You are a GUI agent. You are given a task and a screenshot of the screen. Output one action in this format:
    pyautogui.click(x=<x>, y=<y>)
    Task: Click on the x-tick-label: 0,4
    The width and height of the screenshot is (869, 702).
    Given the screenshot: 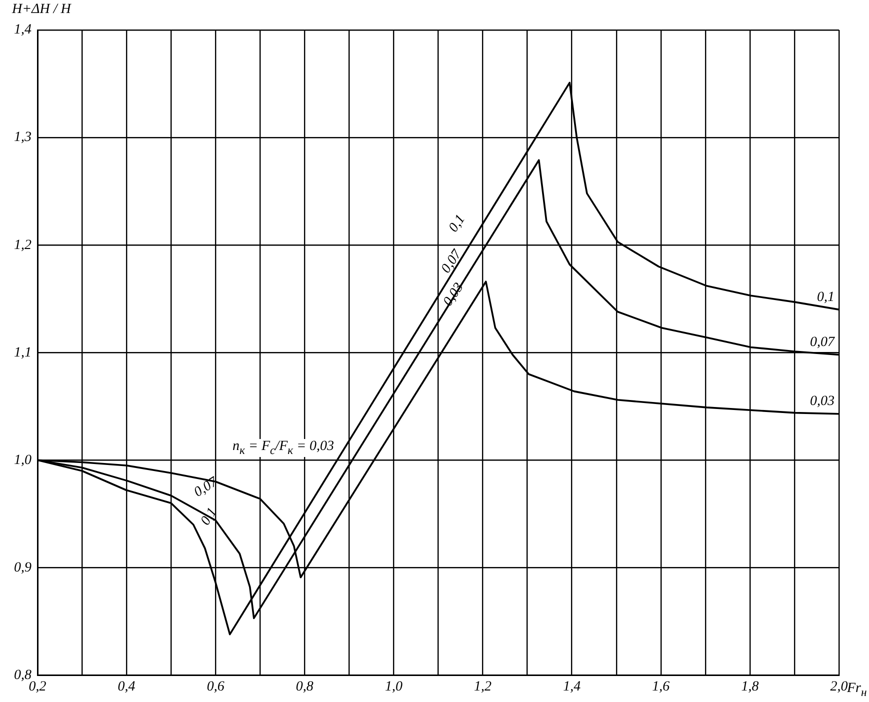 What is the action you would take?
    pyautogui.click(x=127, y=686)
    